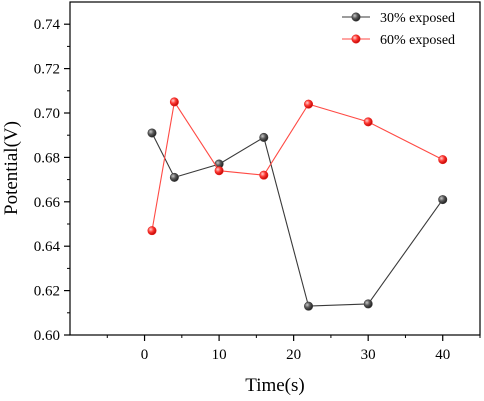 This screenshot has width=484, height=401. Describe the element at coordinates (368, 355) in the screenshot. I see `x-tick-label: 30` at that location.